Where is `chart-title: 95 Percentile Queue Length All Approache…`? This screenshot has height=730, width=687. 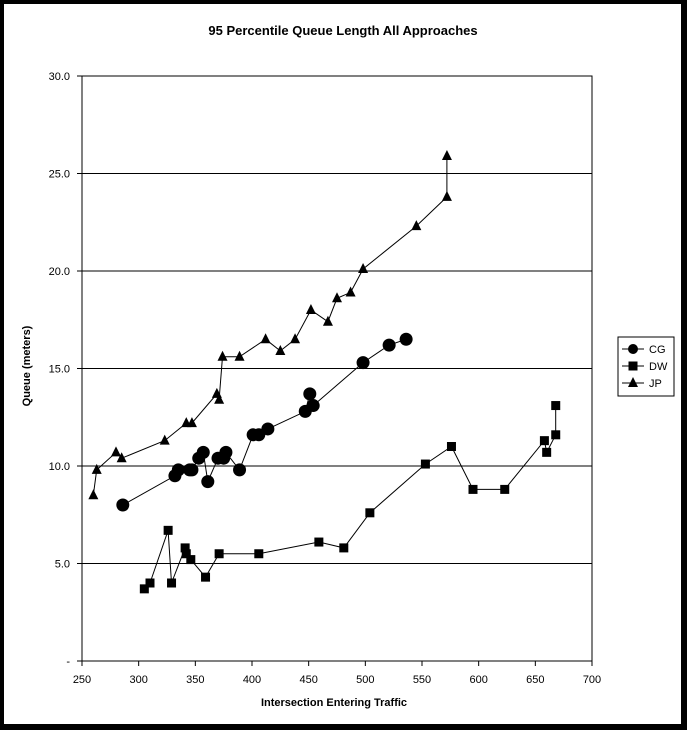 chart-title: 95 Percentile Queue Length All Approache… is located at coordinates (342, 30).